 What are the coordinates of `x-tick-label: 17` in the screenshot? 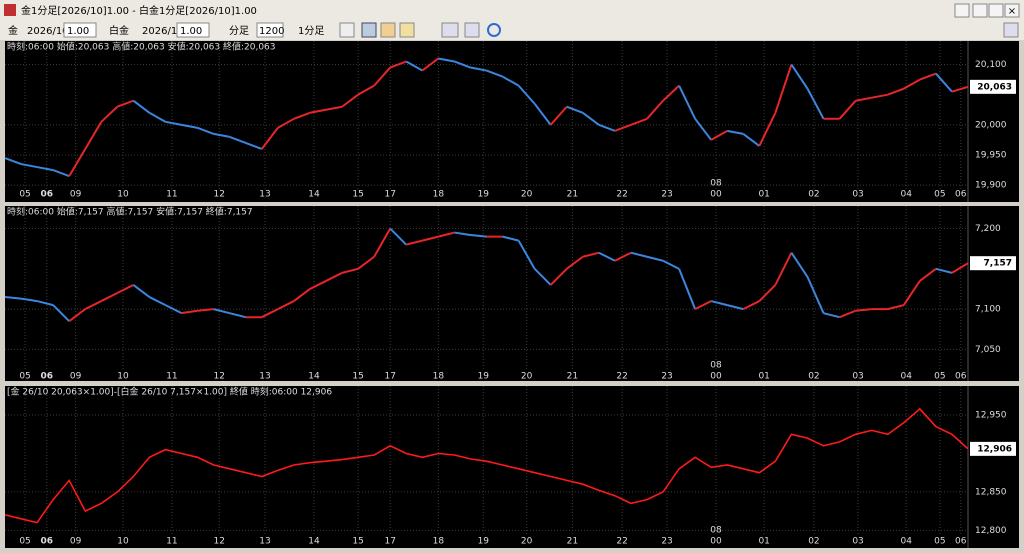 It's located at (389, 195).